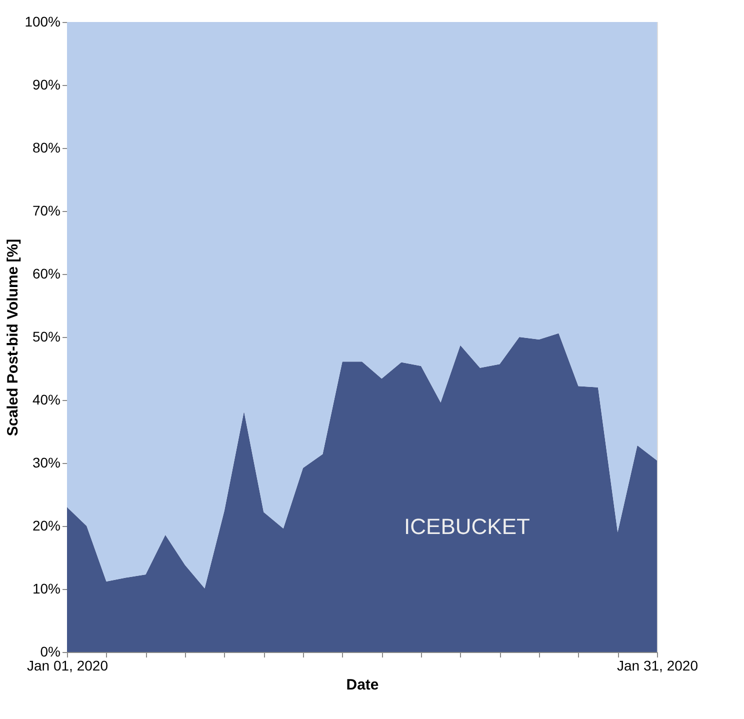  What do you see at coordinates (46, 400) in the screenshot?
I see `y-tick-label: 40%` at bounding box center [46, 400].